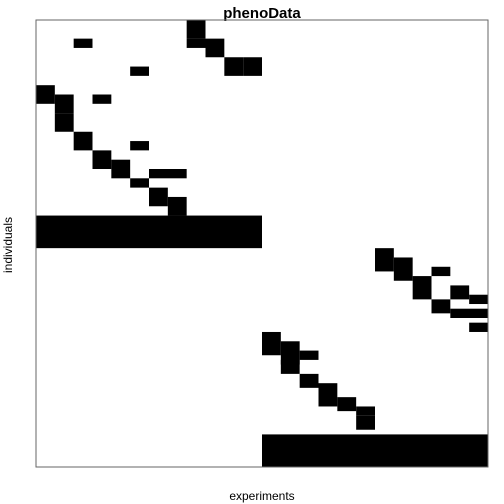  I want to click on x-axis-label: experiments, so click(261, 496).